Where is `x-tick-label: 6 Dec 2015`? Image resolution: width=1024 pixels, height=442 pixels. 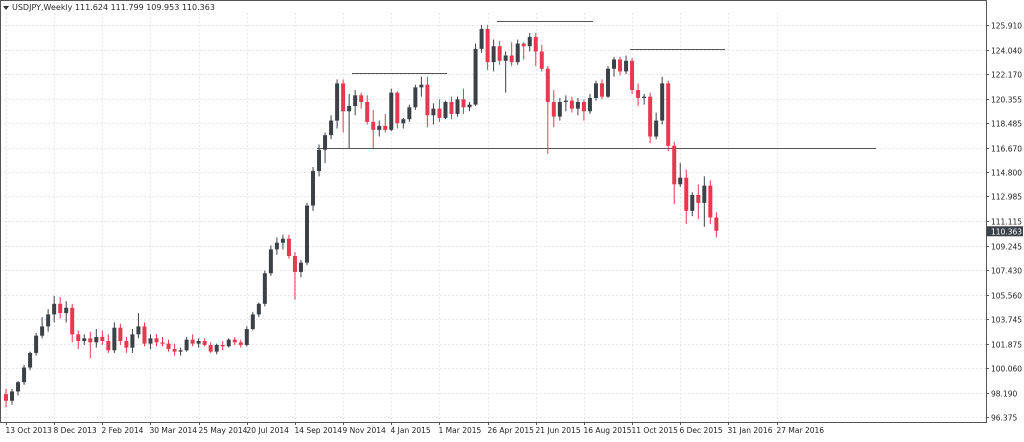
x-tick-label: 6 Dec 2015 is located at coordinates (701, 430).